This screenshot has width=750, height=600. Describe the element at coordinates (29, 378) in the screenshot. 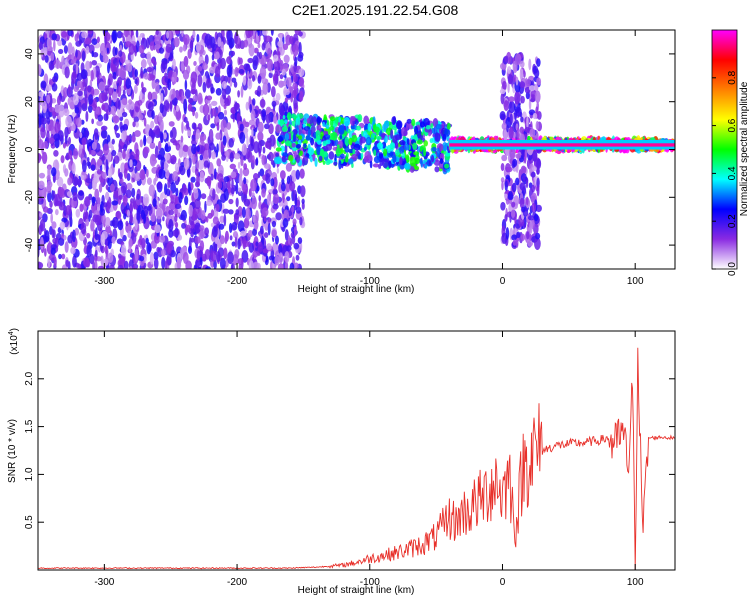

I see `snr-y-tick-label: 2.0` at that location.